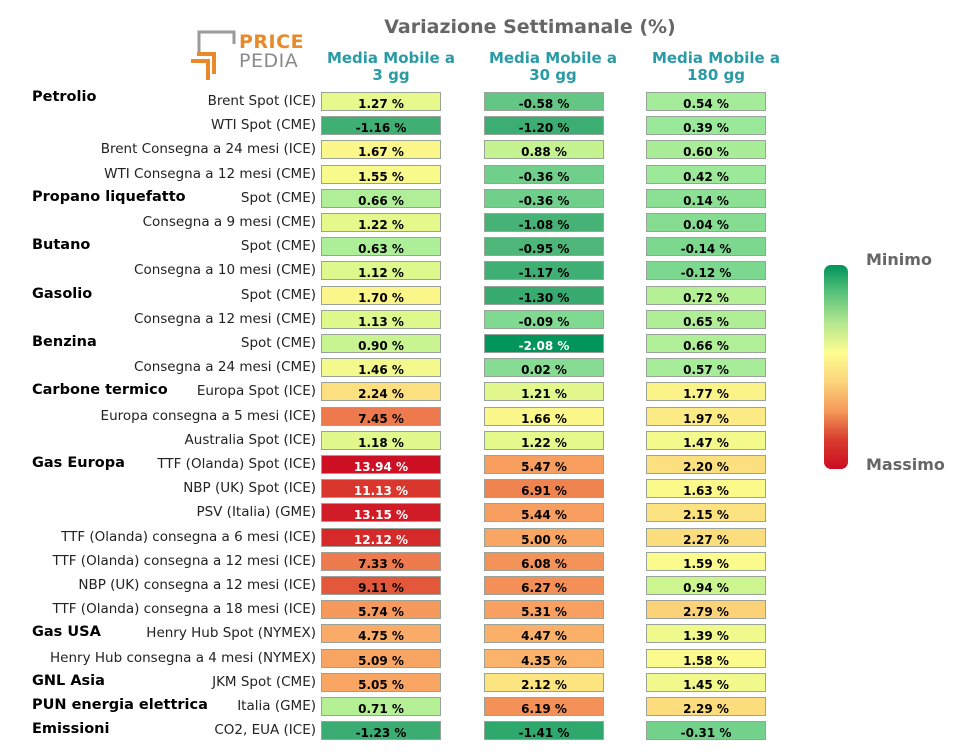 The width and height of the screenshot is (958, 756). Describe the element at coordinates (381, 101) in the screenshot. I see `cell-3gg: 1.27 %` at that location.